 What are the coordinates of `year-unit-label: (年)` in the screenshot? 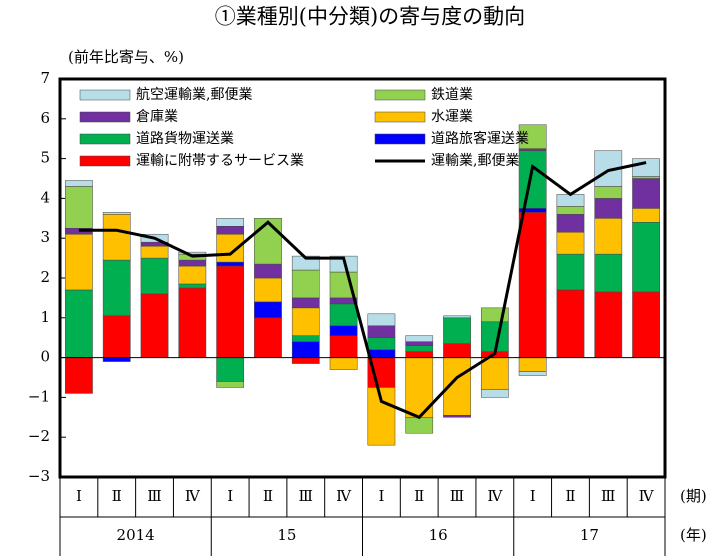 It's located at (693, 535).